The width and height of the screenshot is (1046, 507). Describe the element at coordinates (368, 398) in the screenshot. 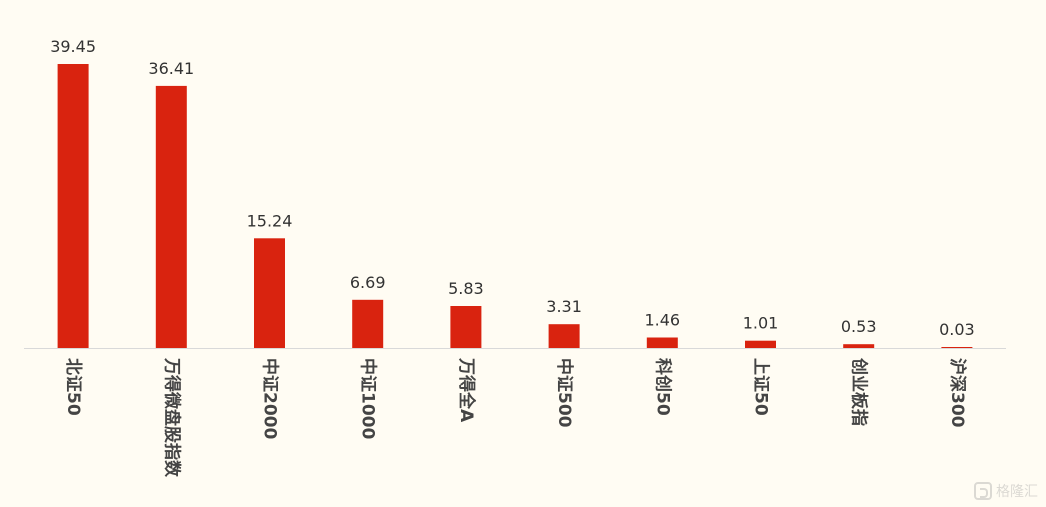

I see `category-label: 中证1000` at that location.